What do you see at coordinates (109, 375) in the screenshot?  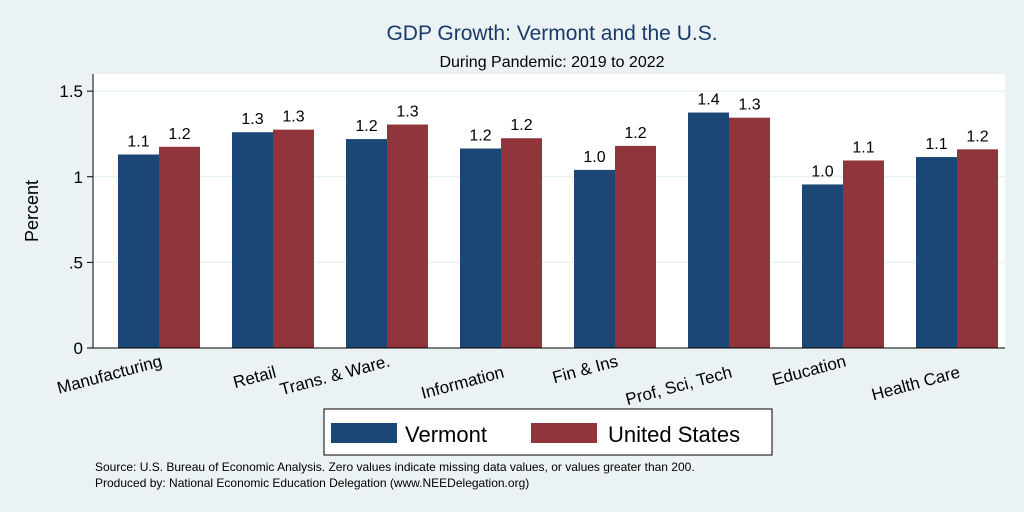 I see `x-category-label: Manufacturing` at bounding box center [109, 375].